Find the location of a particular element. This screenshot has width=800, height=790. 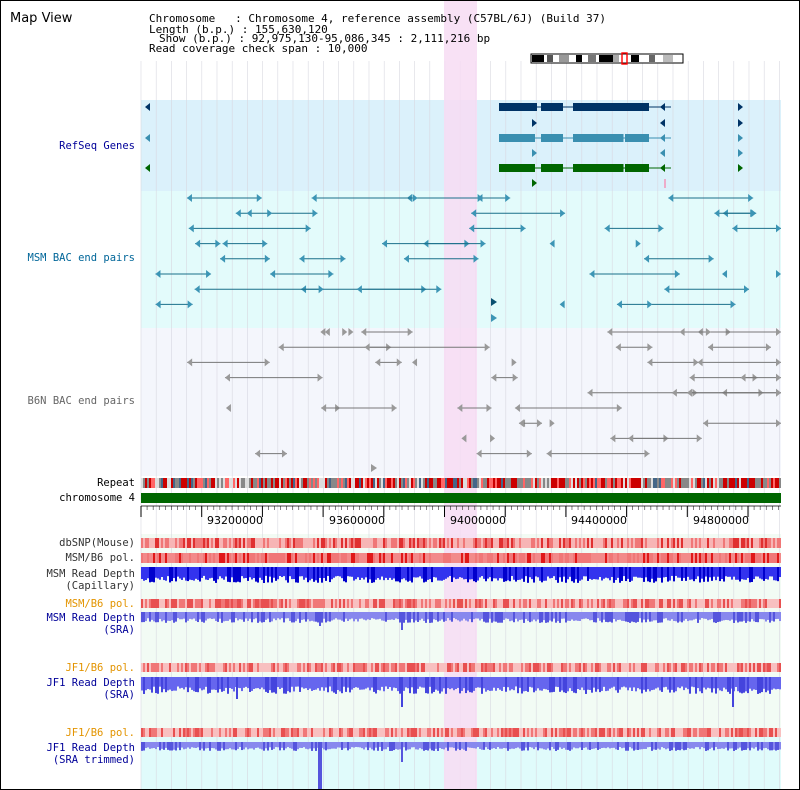

gene-arrow is located at coordinates (740, 123).